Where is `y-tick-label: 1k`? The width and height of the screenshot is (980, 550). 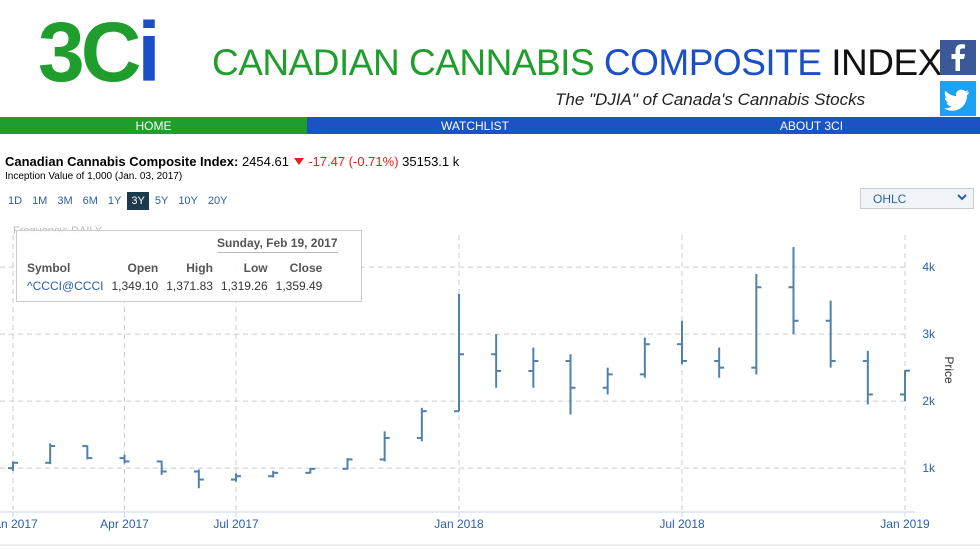
y-tick-label: 1k is located at coordinates (929, 468).